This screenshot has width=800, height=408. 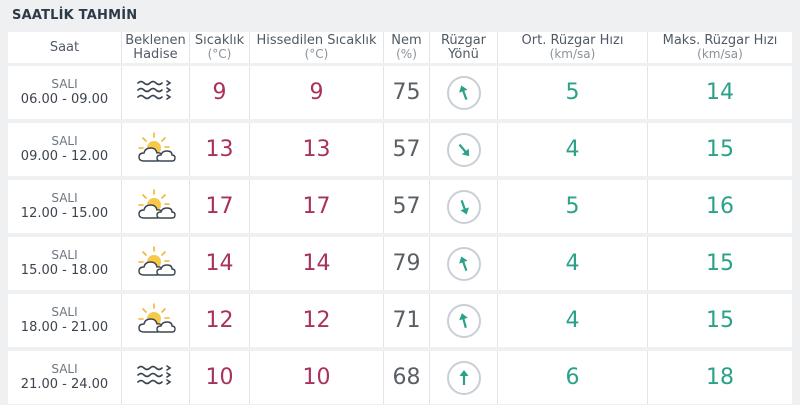 What do you see at coordinates (463, 54) in the screenshot?
I see `header-winddir-label2: Yönü` at bounding box center [463, 54].